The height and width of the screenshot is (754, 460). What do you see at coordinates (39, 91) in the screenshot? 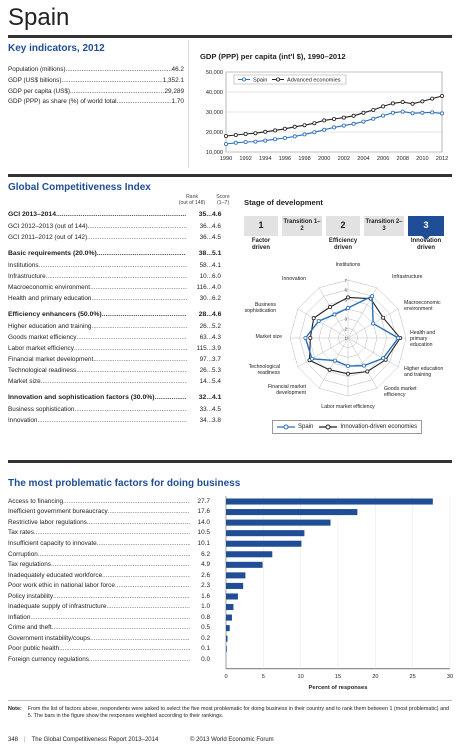
I see `key-indicator-label: GDP per capita (US$)` at bounding box center [39, 91].